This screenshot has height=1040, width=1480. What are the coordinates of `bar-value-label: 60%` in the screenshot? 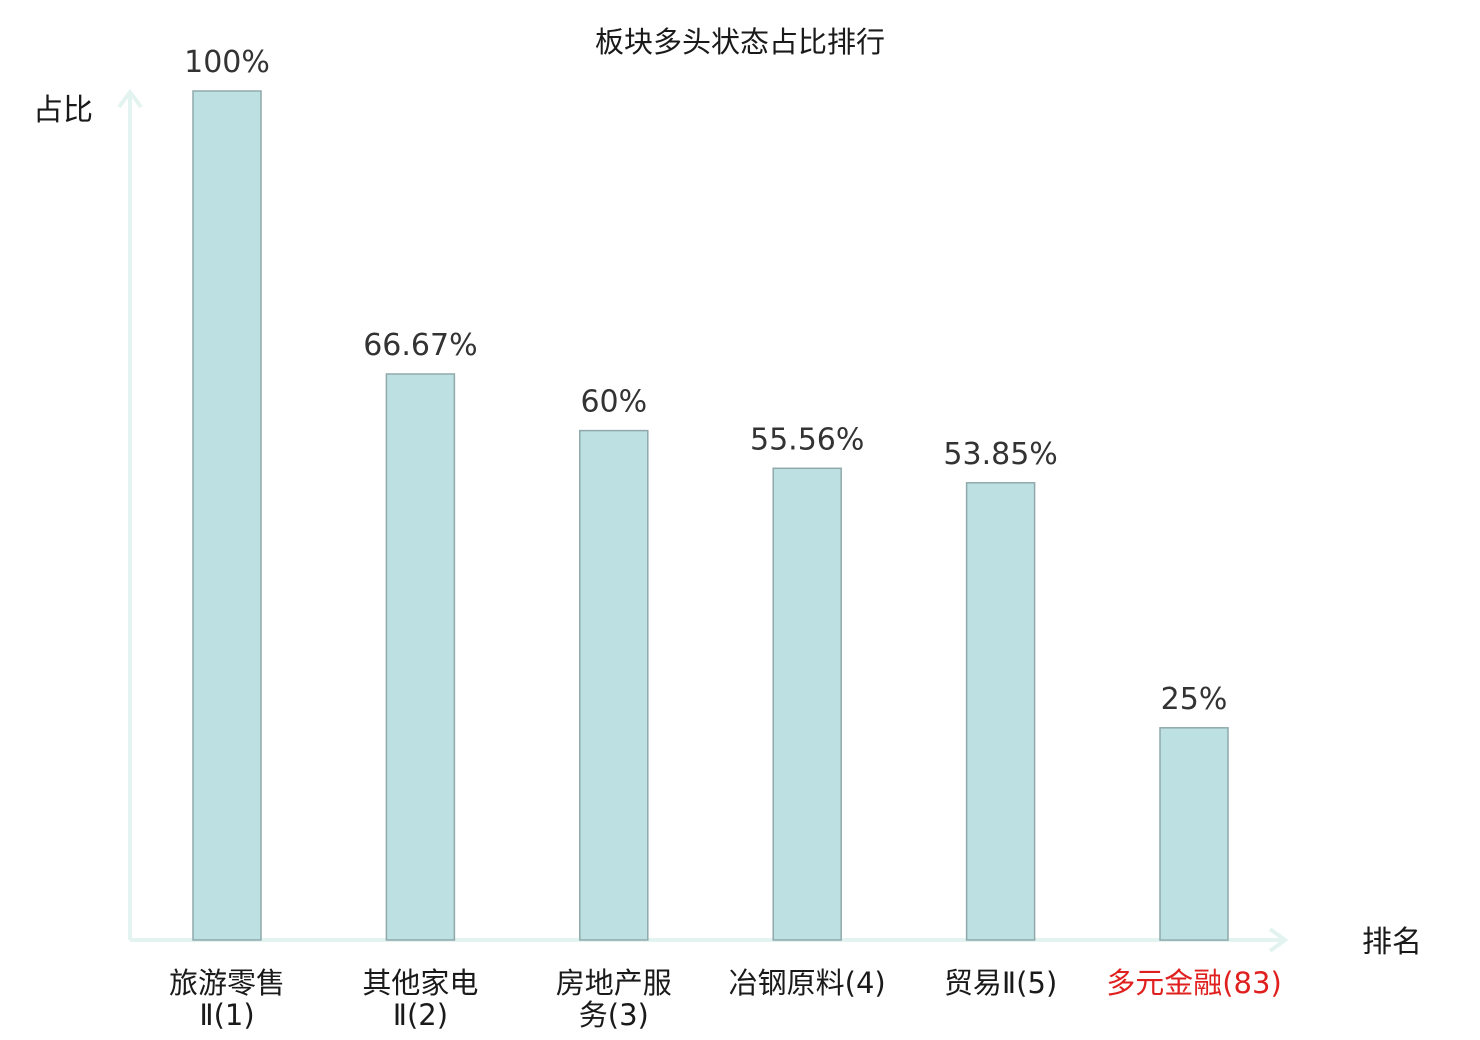 It's located at (613, 402).